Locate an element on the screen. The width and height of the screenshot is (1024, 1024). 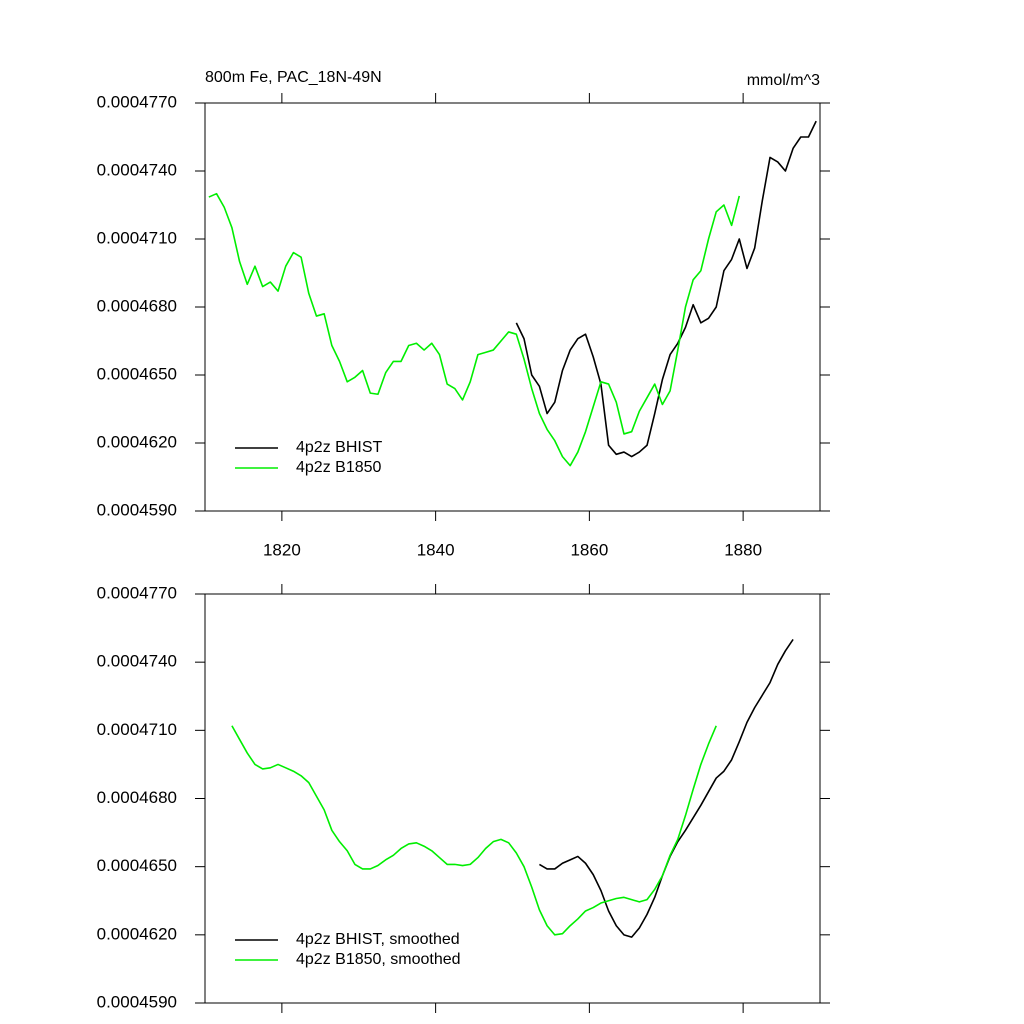
legend-label: 4p2z BHIST, smoothed is located at coordinates (378, 939).